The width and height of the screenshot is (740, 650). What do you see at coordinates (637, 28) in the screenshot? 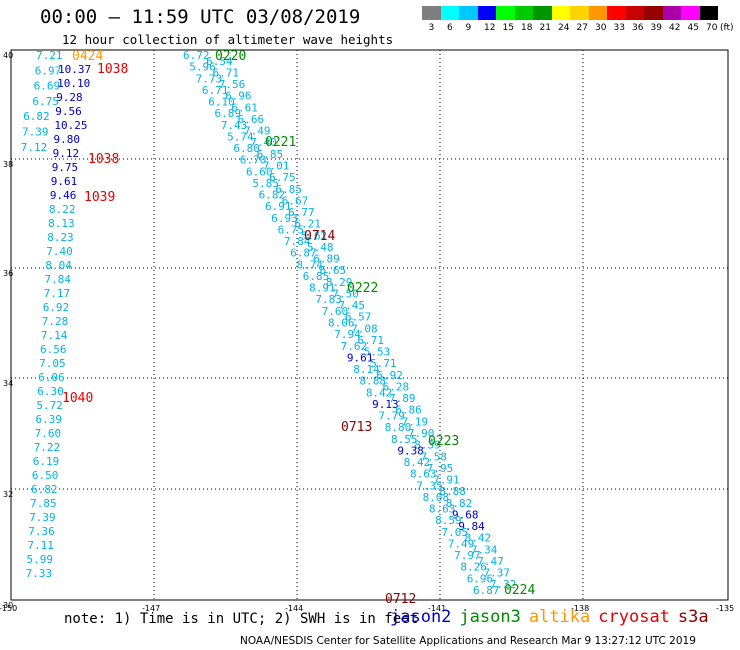
I see `color-bin-label: 36` at bounding box center [637, 28].